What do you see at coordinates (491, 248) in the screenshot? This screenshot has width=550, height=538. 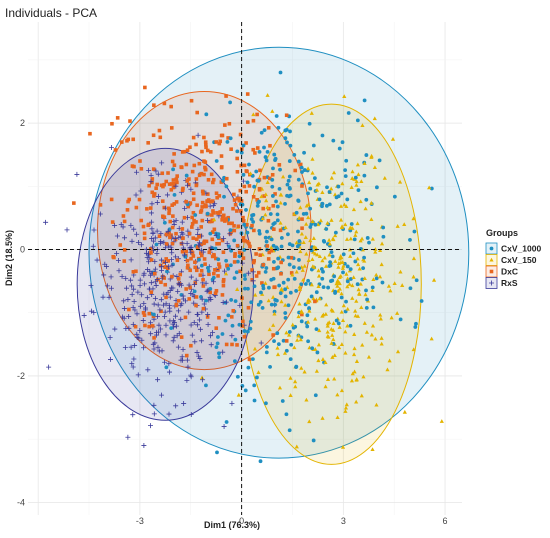 I see `legend-marker` at bounding box center [491, 248].